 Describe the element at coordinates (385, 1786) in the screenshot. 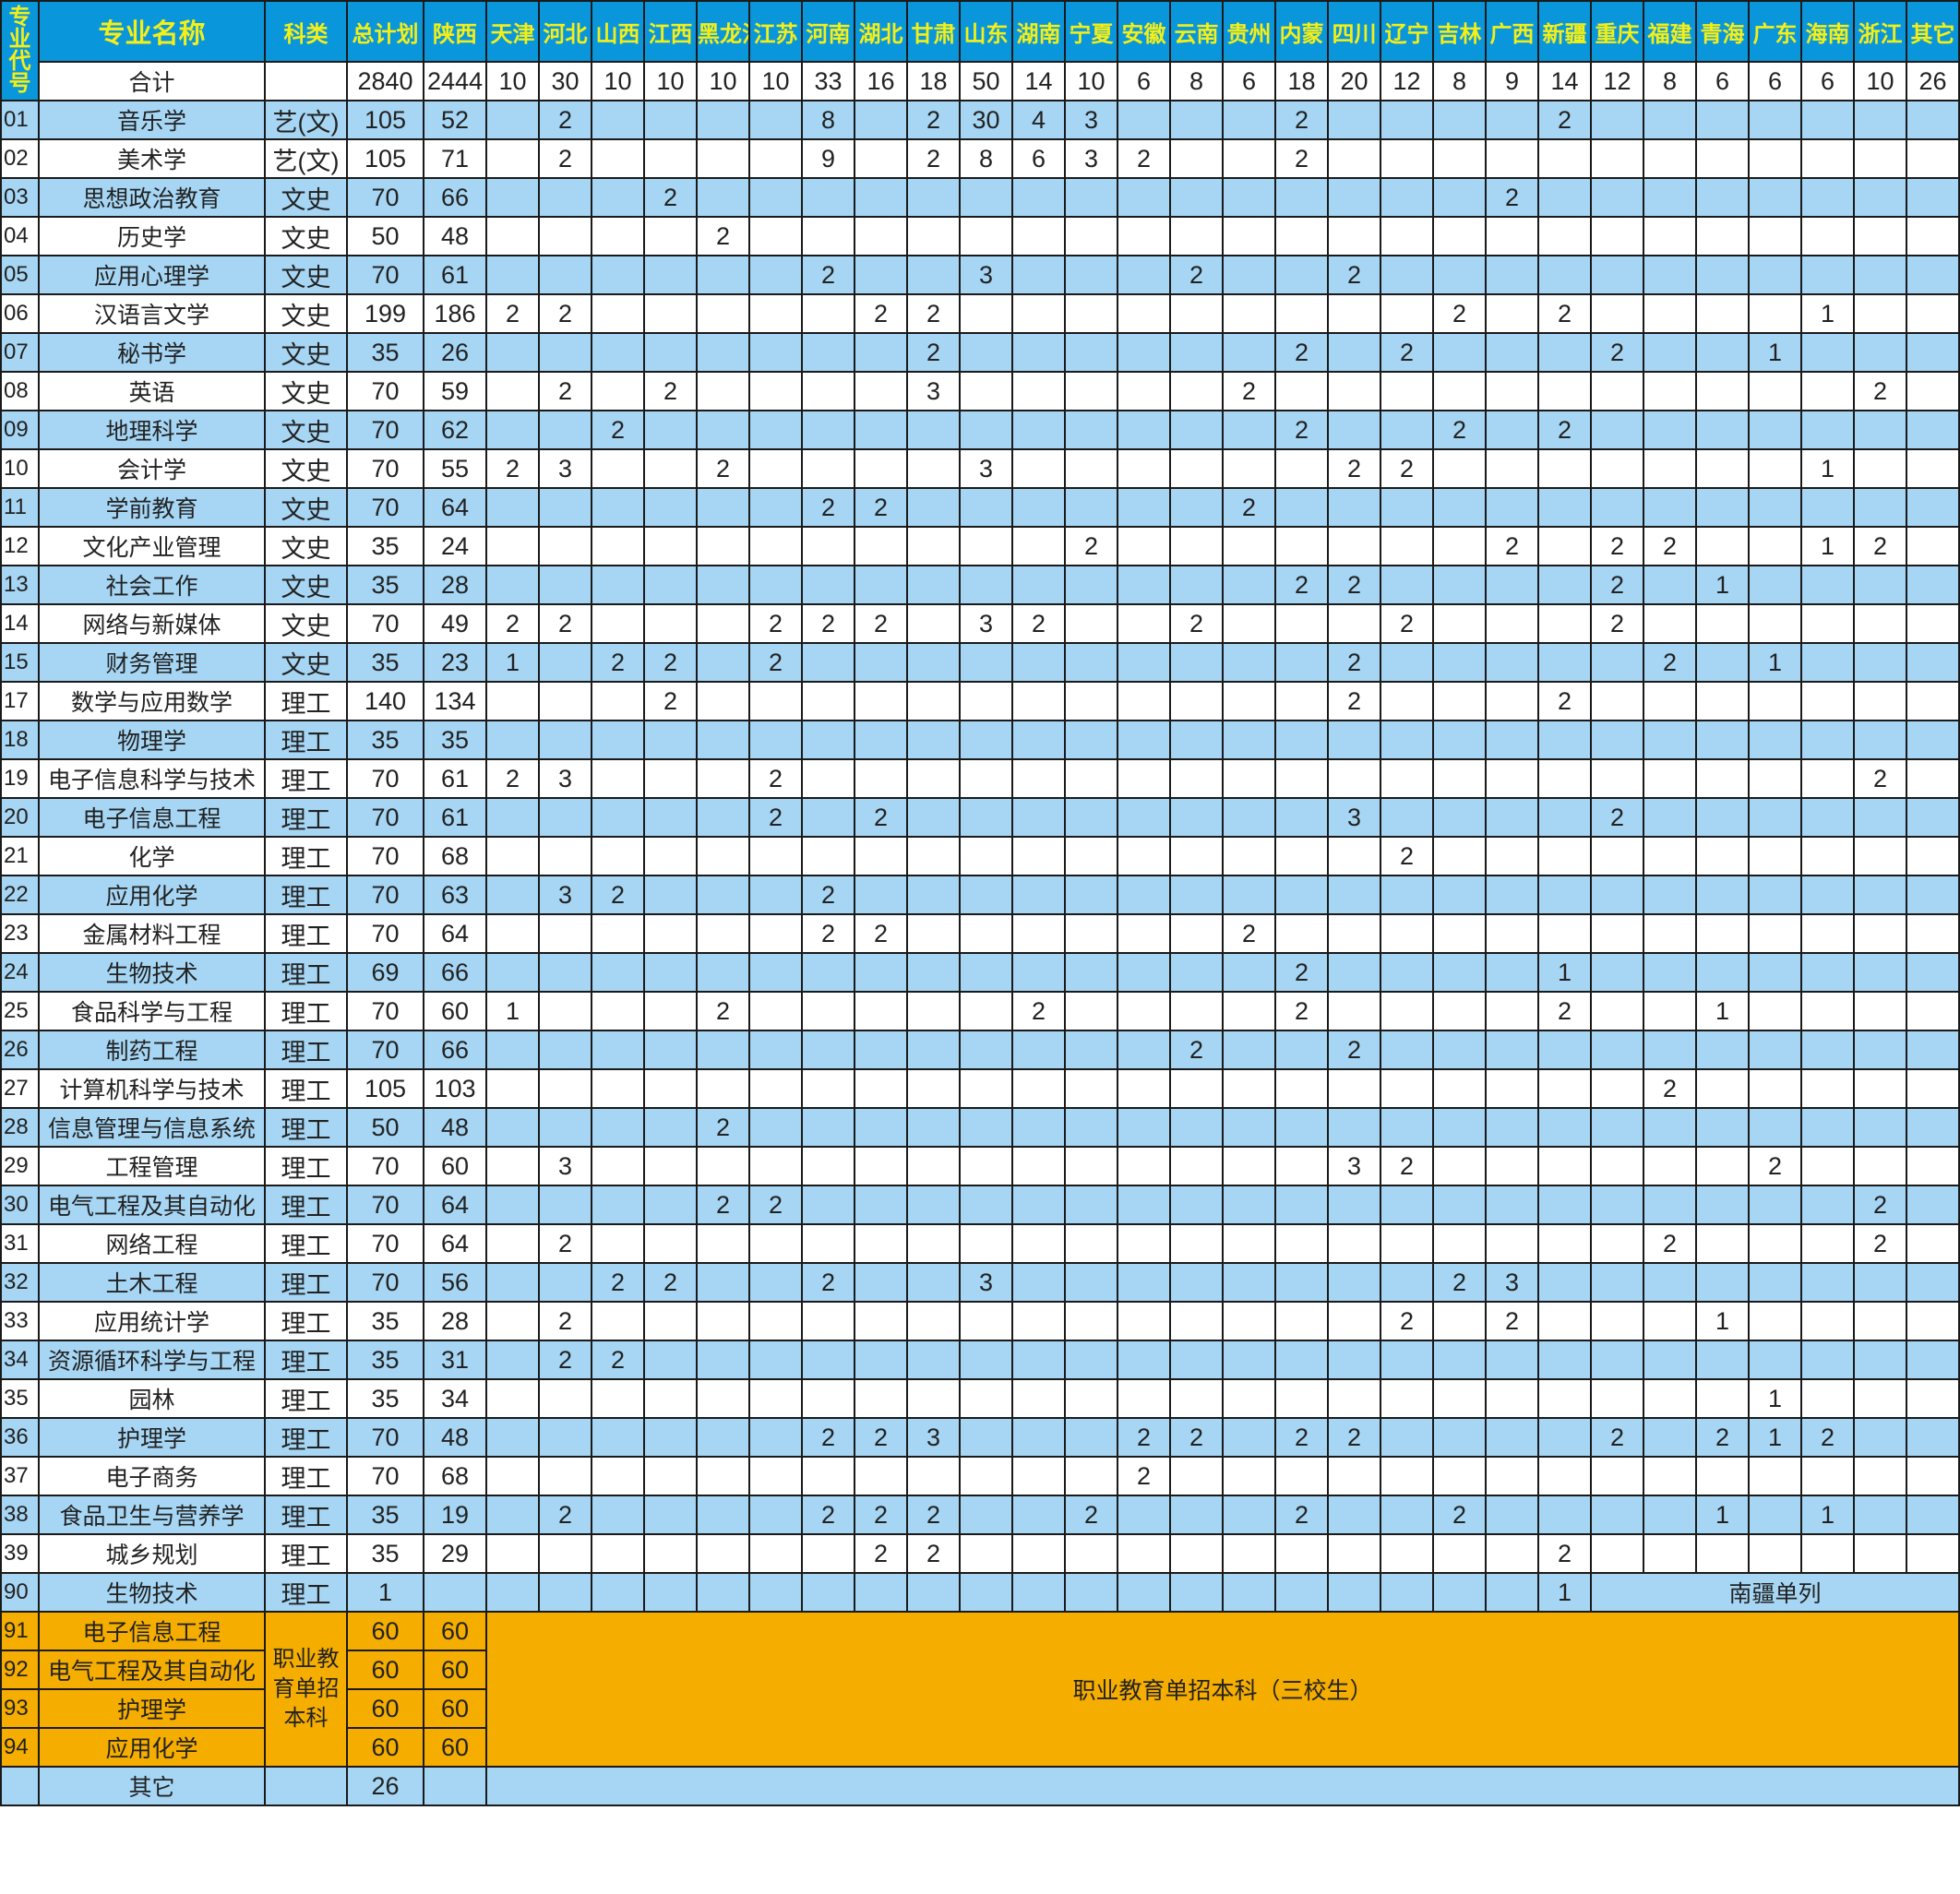

I see `other-total: 26` at that location.